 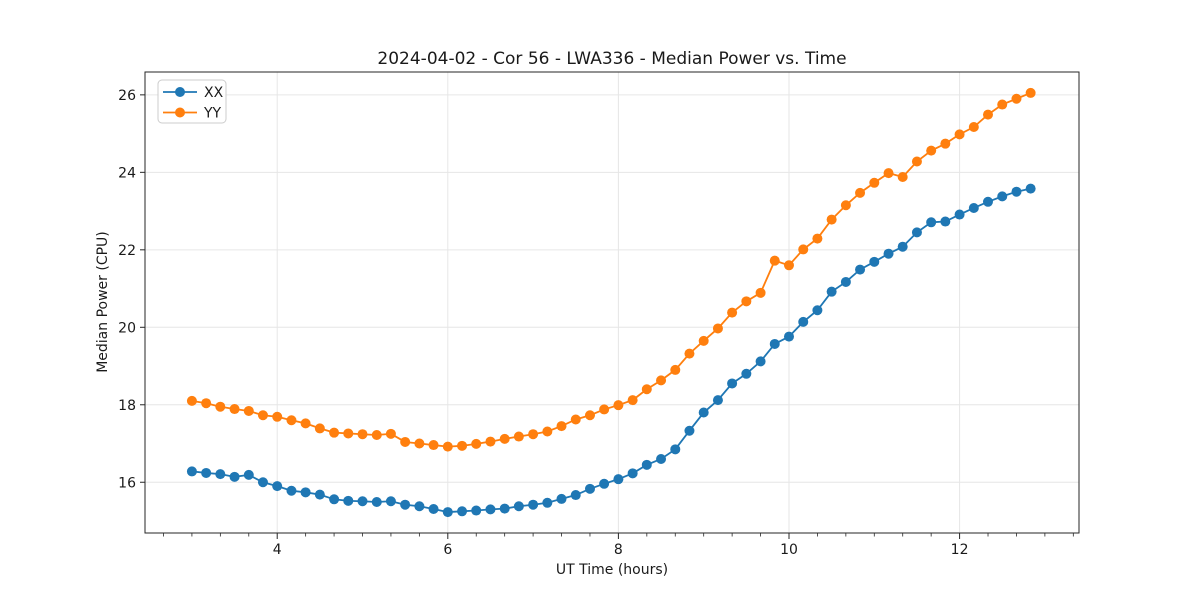 I want to click on y-tick-label: 20, so click(x=127, y=328).